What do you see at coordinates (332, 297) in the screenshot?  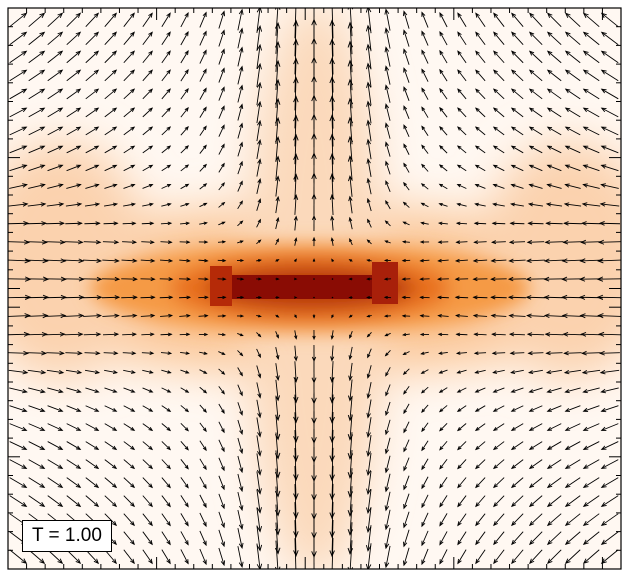 I see `arrow-dot` at bounding box center [332, 297].